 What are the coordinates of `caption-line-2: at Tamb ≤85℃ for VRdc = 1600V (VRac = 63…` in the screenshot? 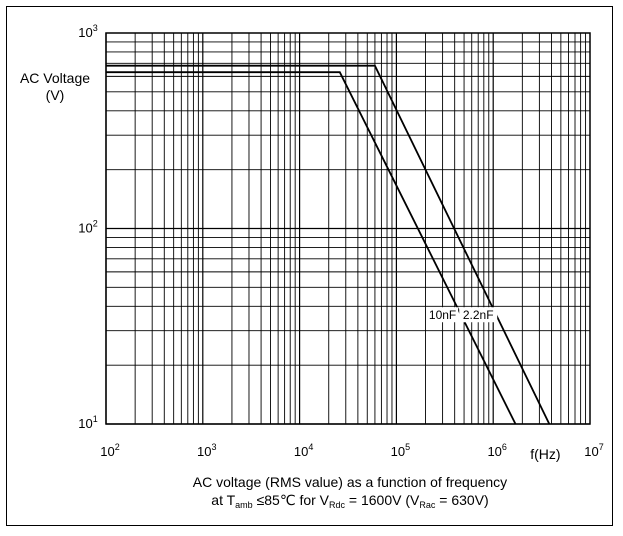 It's located at (350, 501).